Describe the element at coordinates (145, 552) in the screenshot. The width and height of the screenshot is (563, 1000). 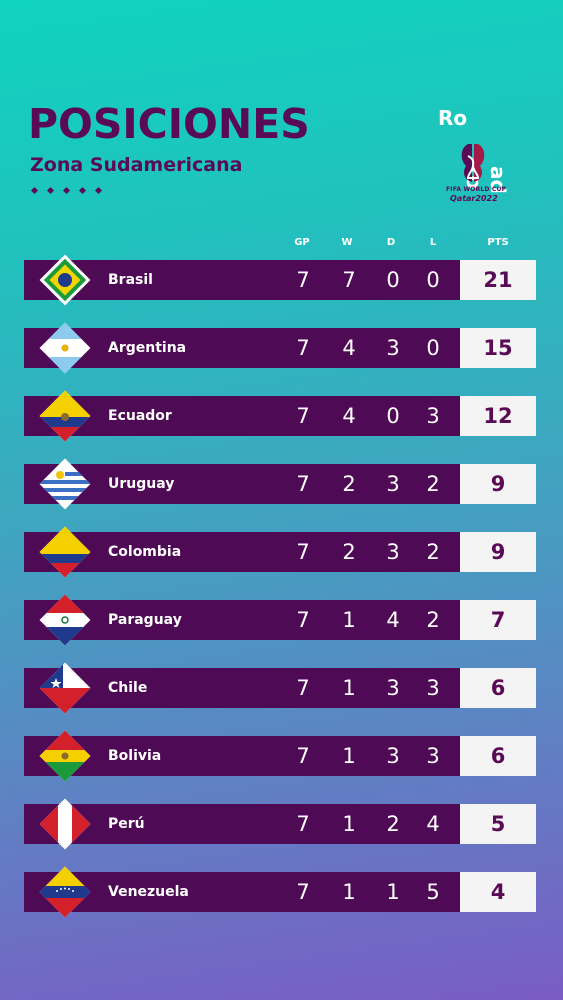
I see `team-name: Colombia` at that location.